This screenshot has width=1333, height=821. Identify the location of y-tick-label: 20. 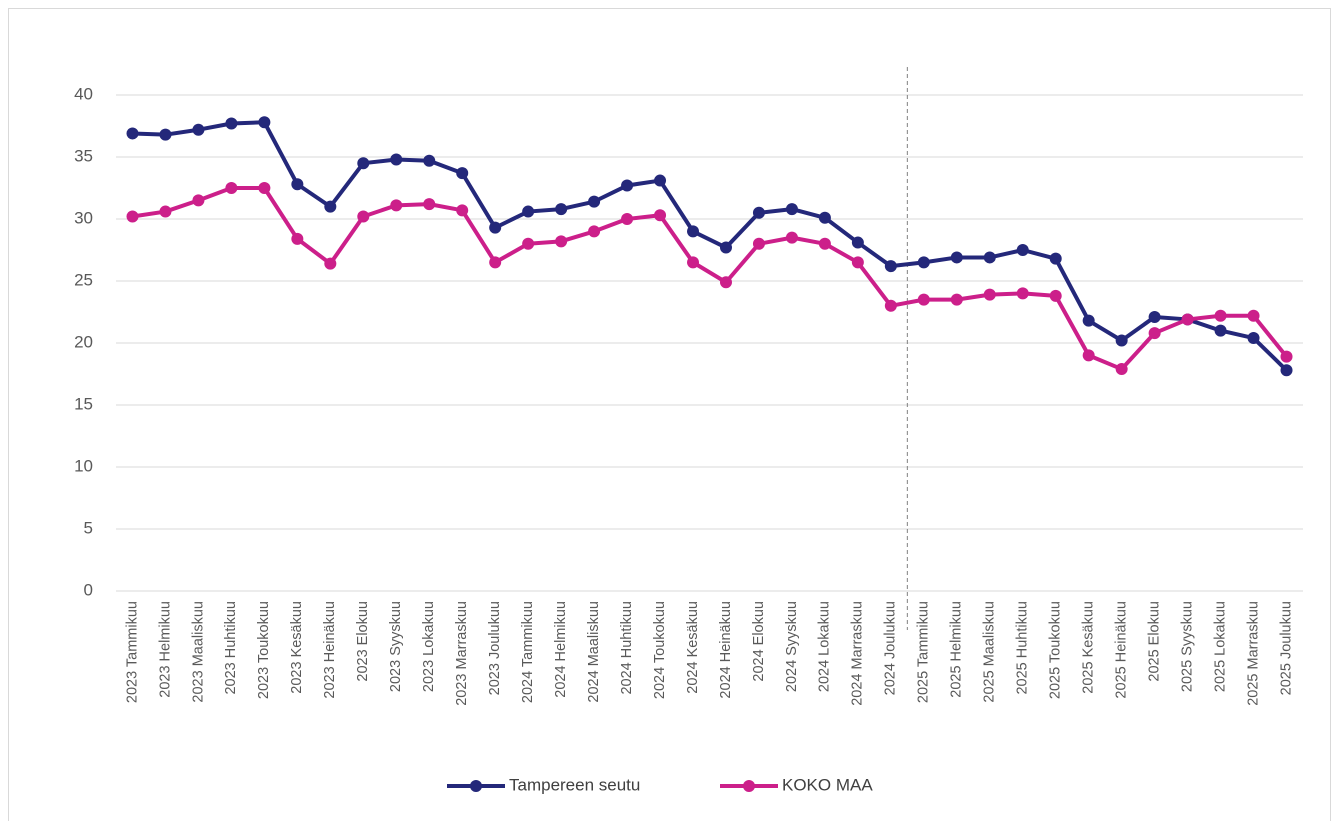
(83, 341).